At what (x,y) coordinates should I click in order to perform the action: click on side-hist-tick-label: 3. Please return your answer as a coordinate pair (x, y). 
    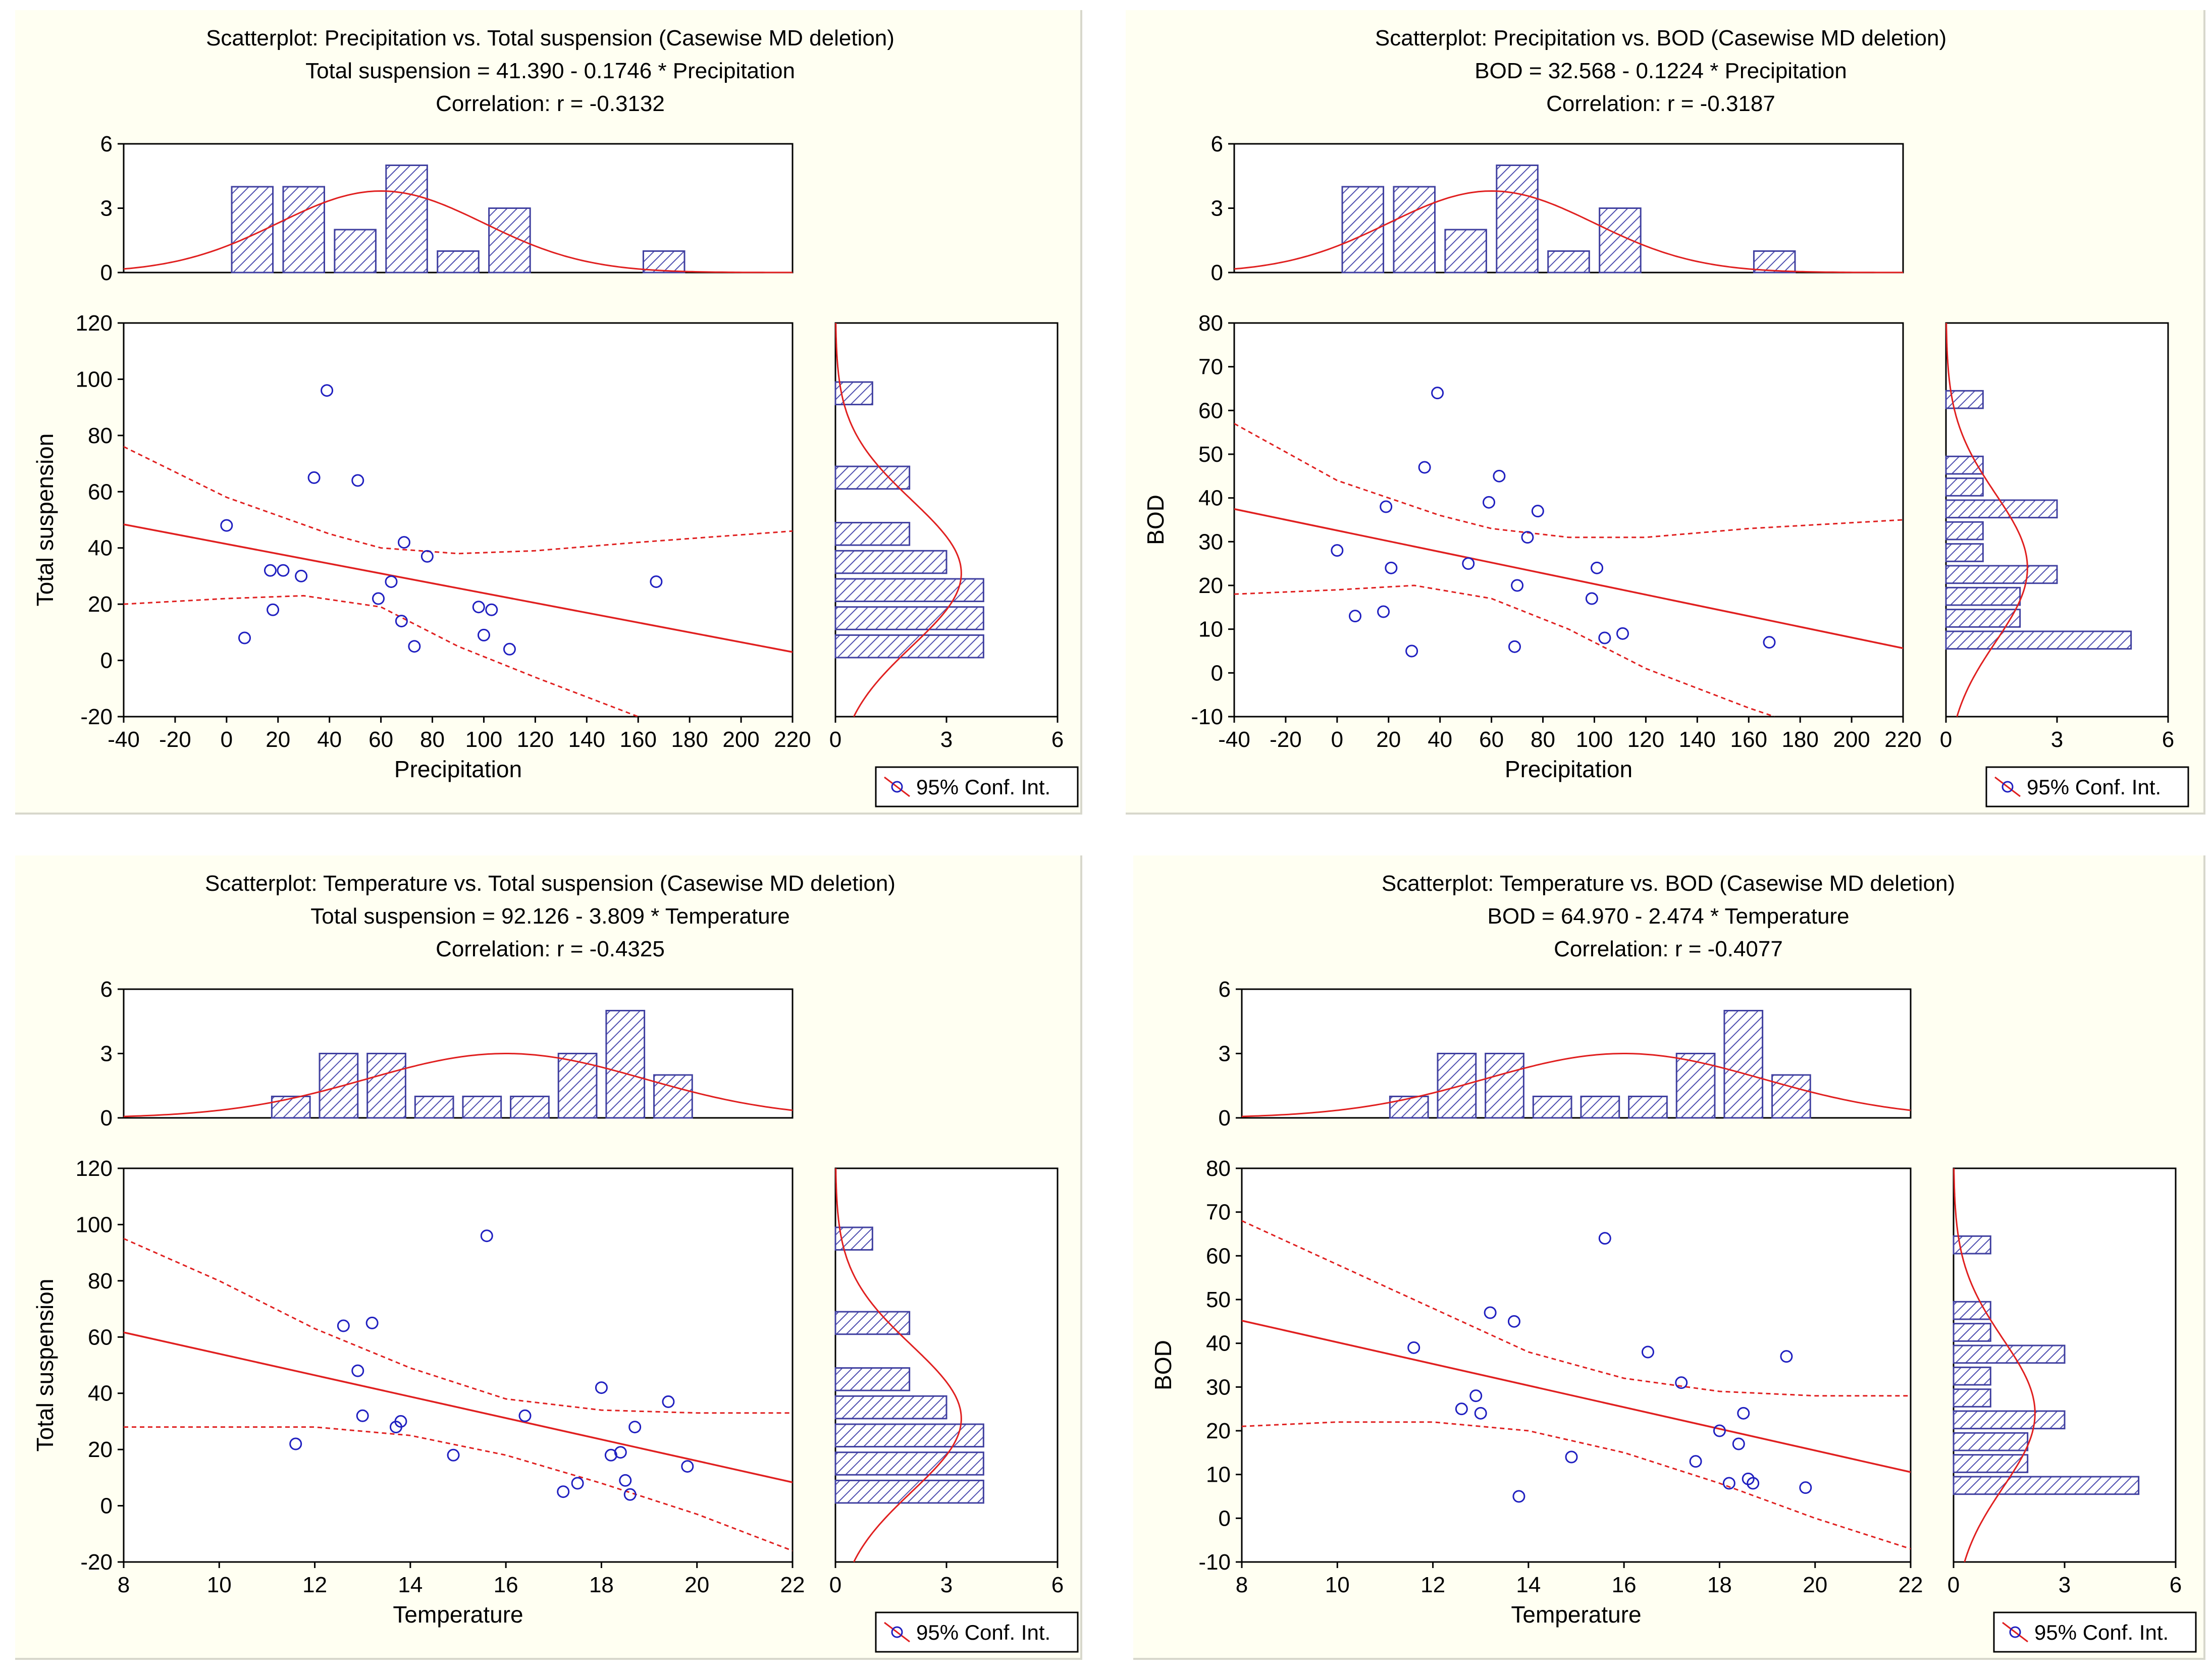
    Looking at the image, I should click on (2065, 1585).